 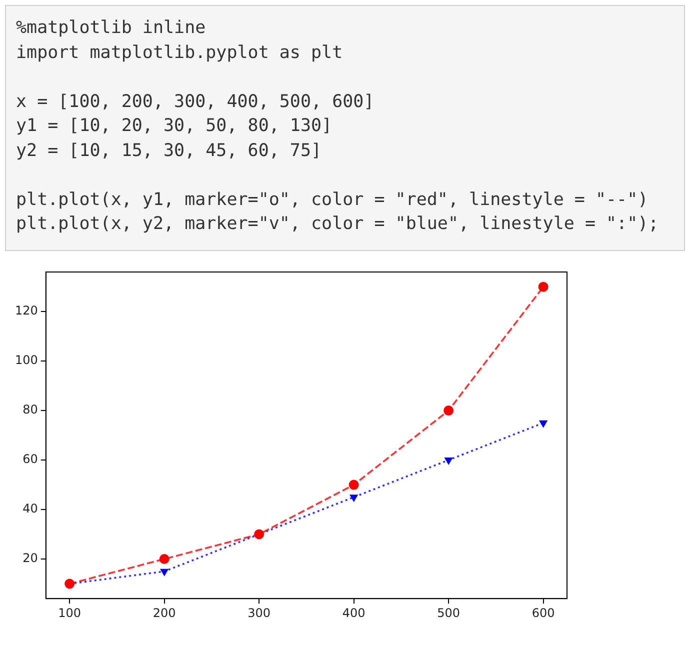 I want to click on y-tick-label: 80, so click(x=30, y=409).